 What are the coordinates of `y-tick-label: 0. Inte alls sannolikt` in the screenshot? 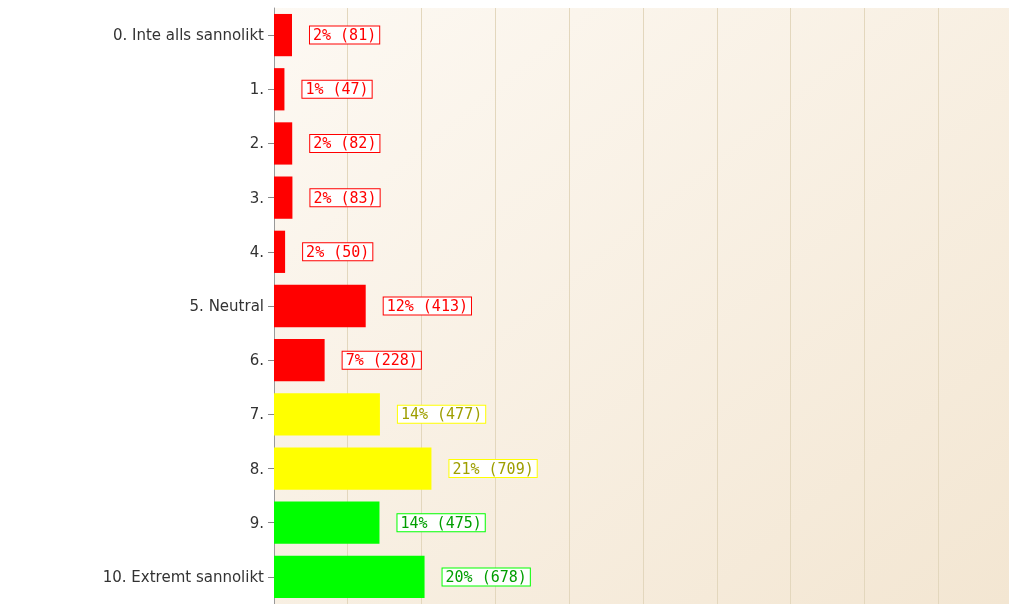 It's located at (188, 35).